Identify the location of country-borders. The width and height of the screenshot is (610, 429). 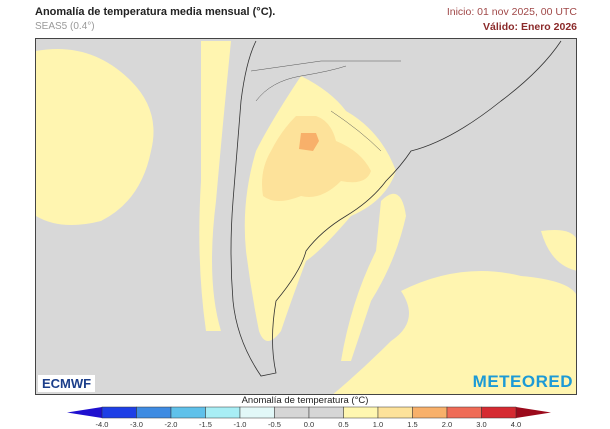
(325, 106).